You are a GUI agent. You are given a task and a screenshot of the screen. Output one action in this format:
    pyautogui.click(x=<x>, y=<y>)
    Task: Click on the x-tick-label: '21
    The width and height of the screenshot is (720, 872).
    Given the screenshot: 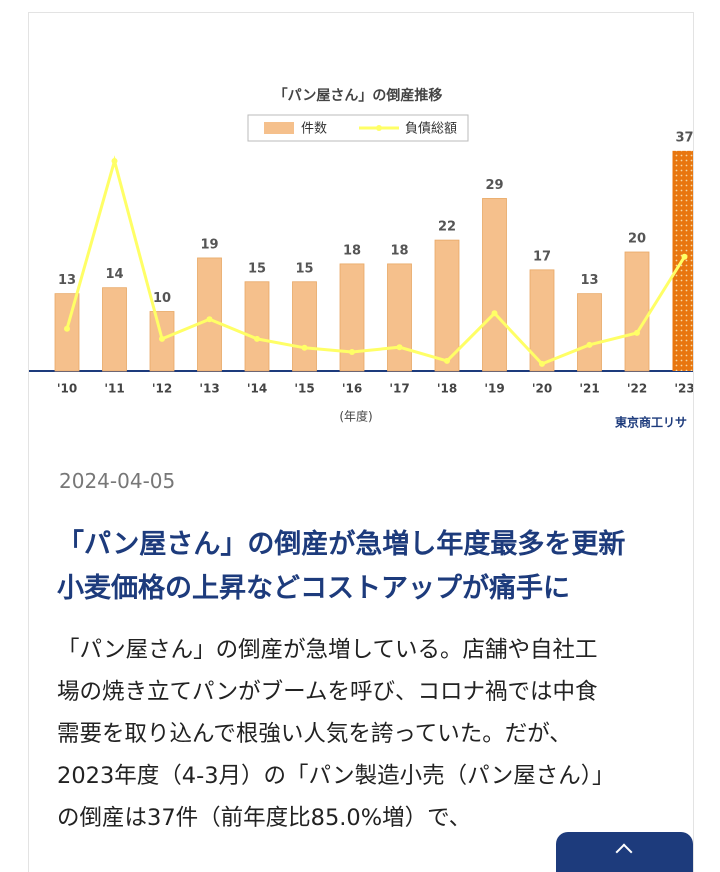 What is the action you would take?
    pyautogui.click(x=589, y=389)
    